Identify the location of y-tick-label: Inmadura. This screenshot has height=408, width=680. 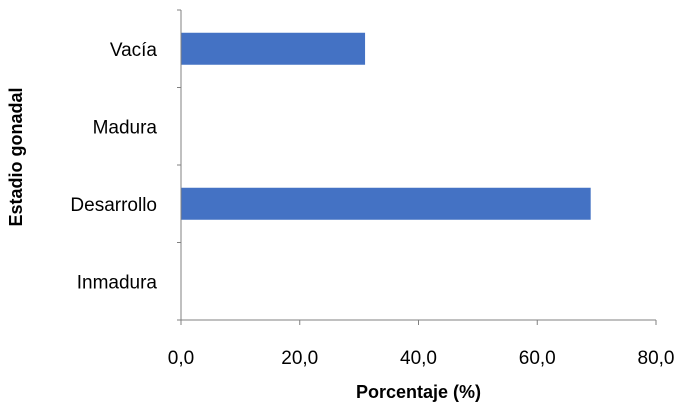
(117, 282).